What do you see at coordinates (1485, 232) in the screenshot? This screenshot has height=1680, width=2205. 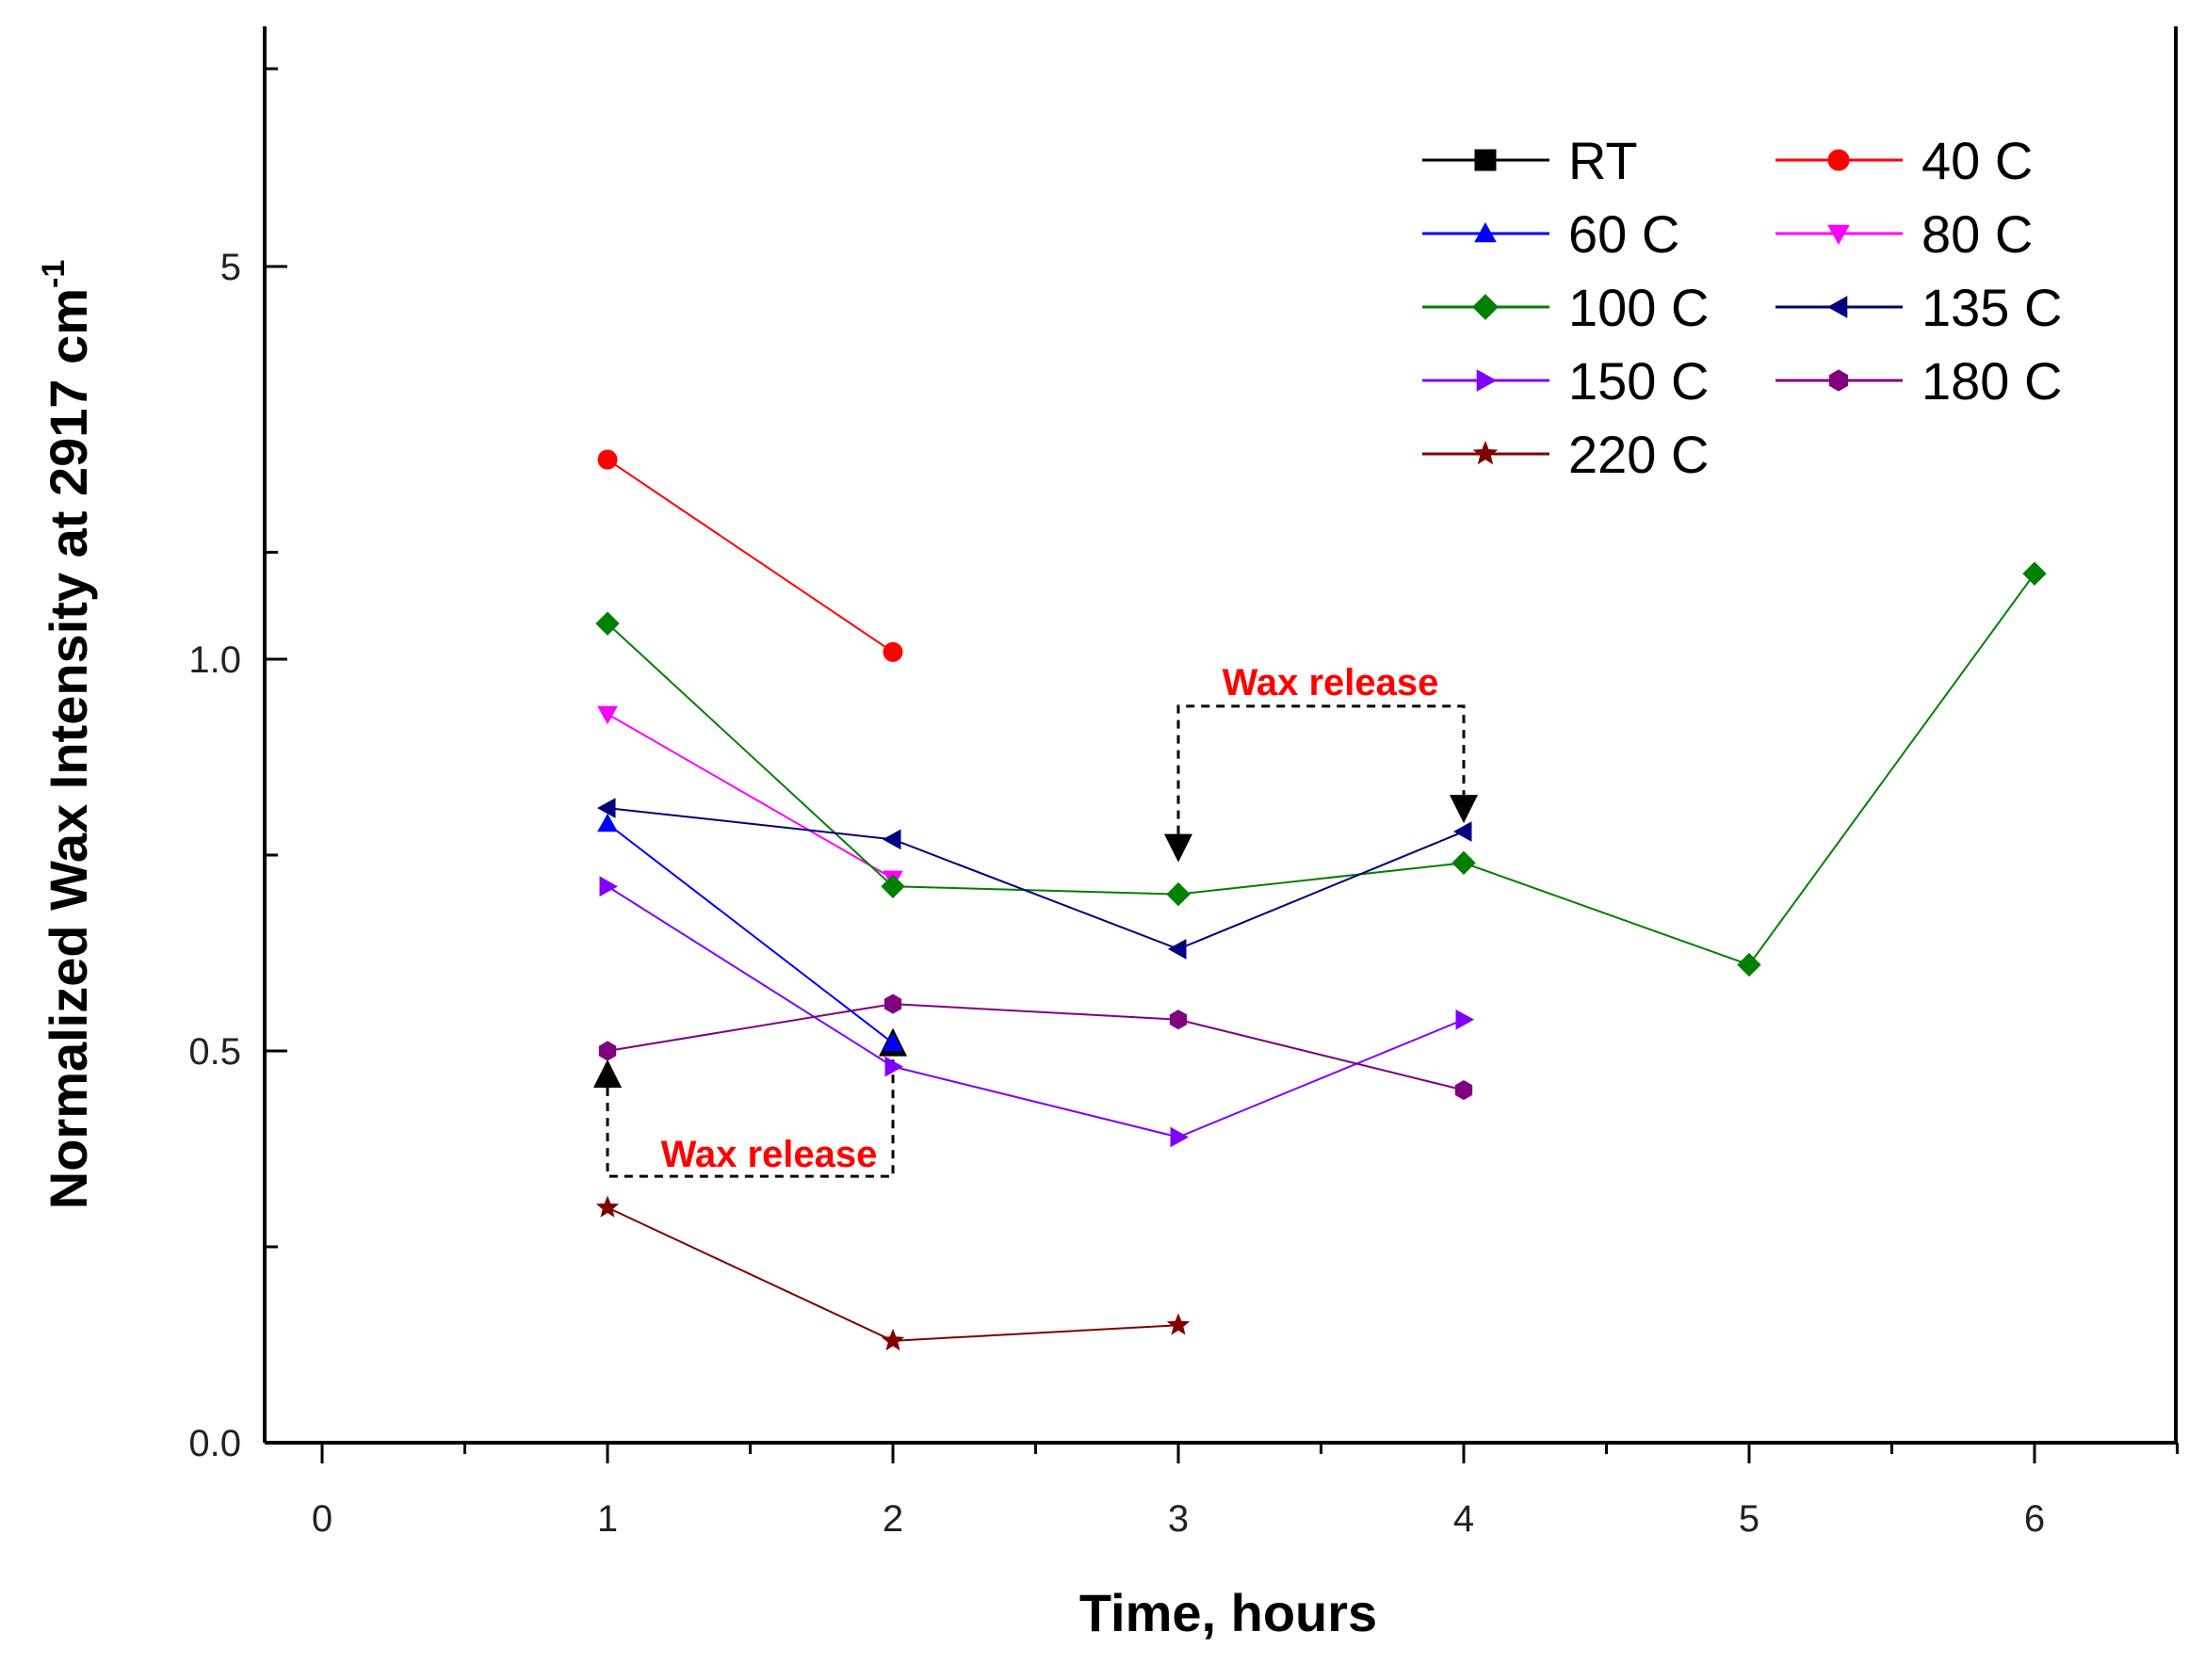 I see `legend-marker-60-c` at bounding box center [1485, 232].